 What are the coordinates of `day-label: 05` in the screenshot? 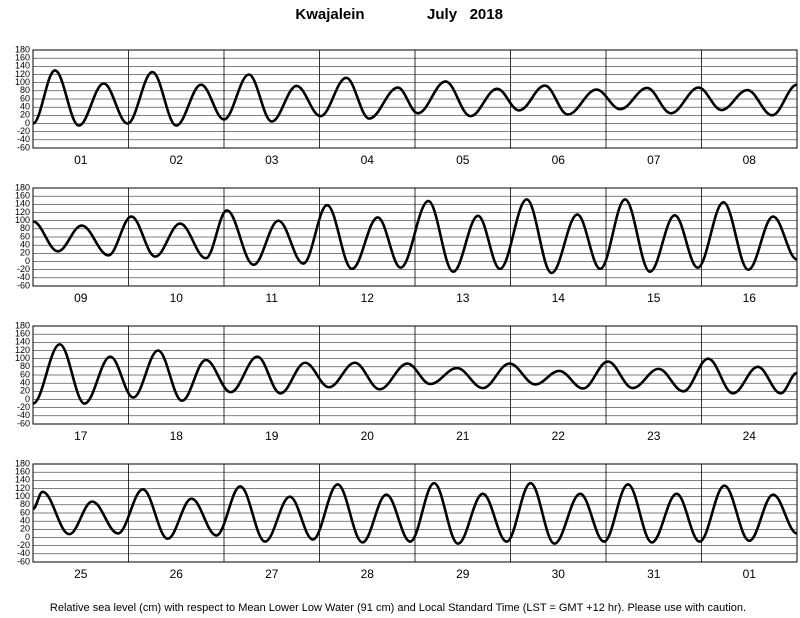 It's located at (463, 160).